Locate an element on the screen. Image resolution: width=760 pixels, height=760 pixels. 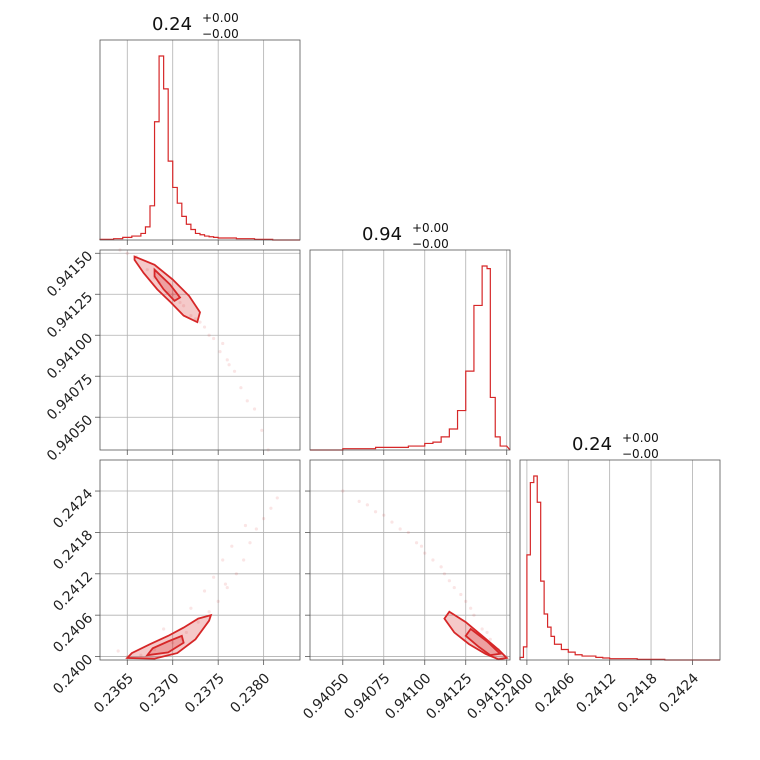
p32_scatter-contour-fill-outer is located at coordinates (475, 635).